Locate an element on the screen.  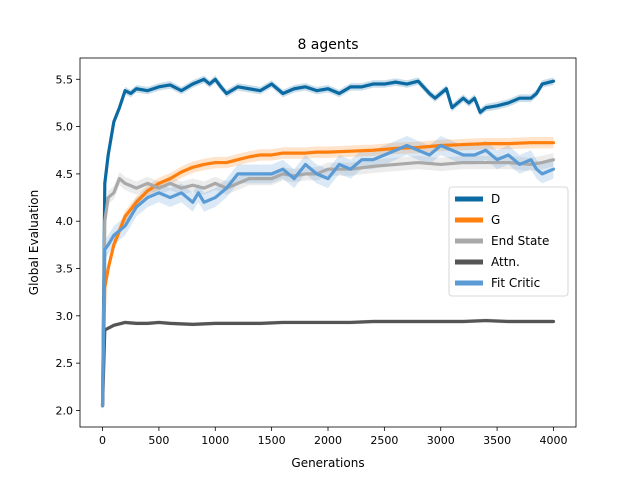
y-axis-label: Global Evaluation is located at coordinates (34, 242).